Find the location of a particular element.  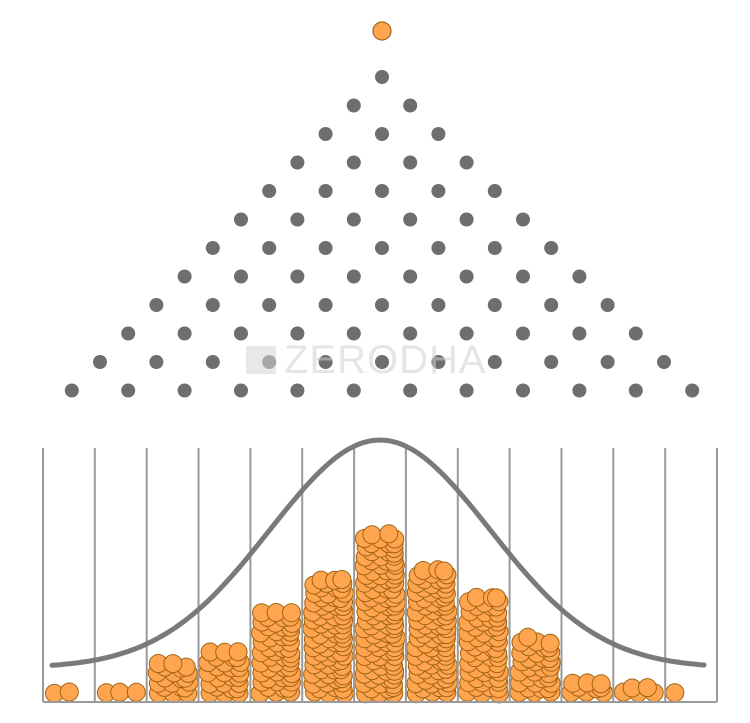

watermark-text: ZERODHA is located at coordinates (385, 360).